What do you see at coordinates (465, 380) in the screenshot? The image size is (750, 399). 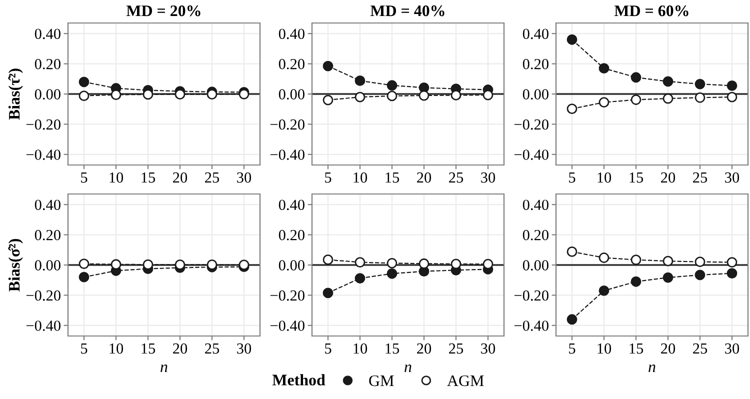 I see `legend-label: AGM` at bounding box center [465, 380].